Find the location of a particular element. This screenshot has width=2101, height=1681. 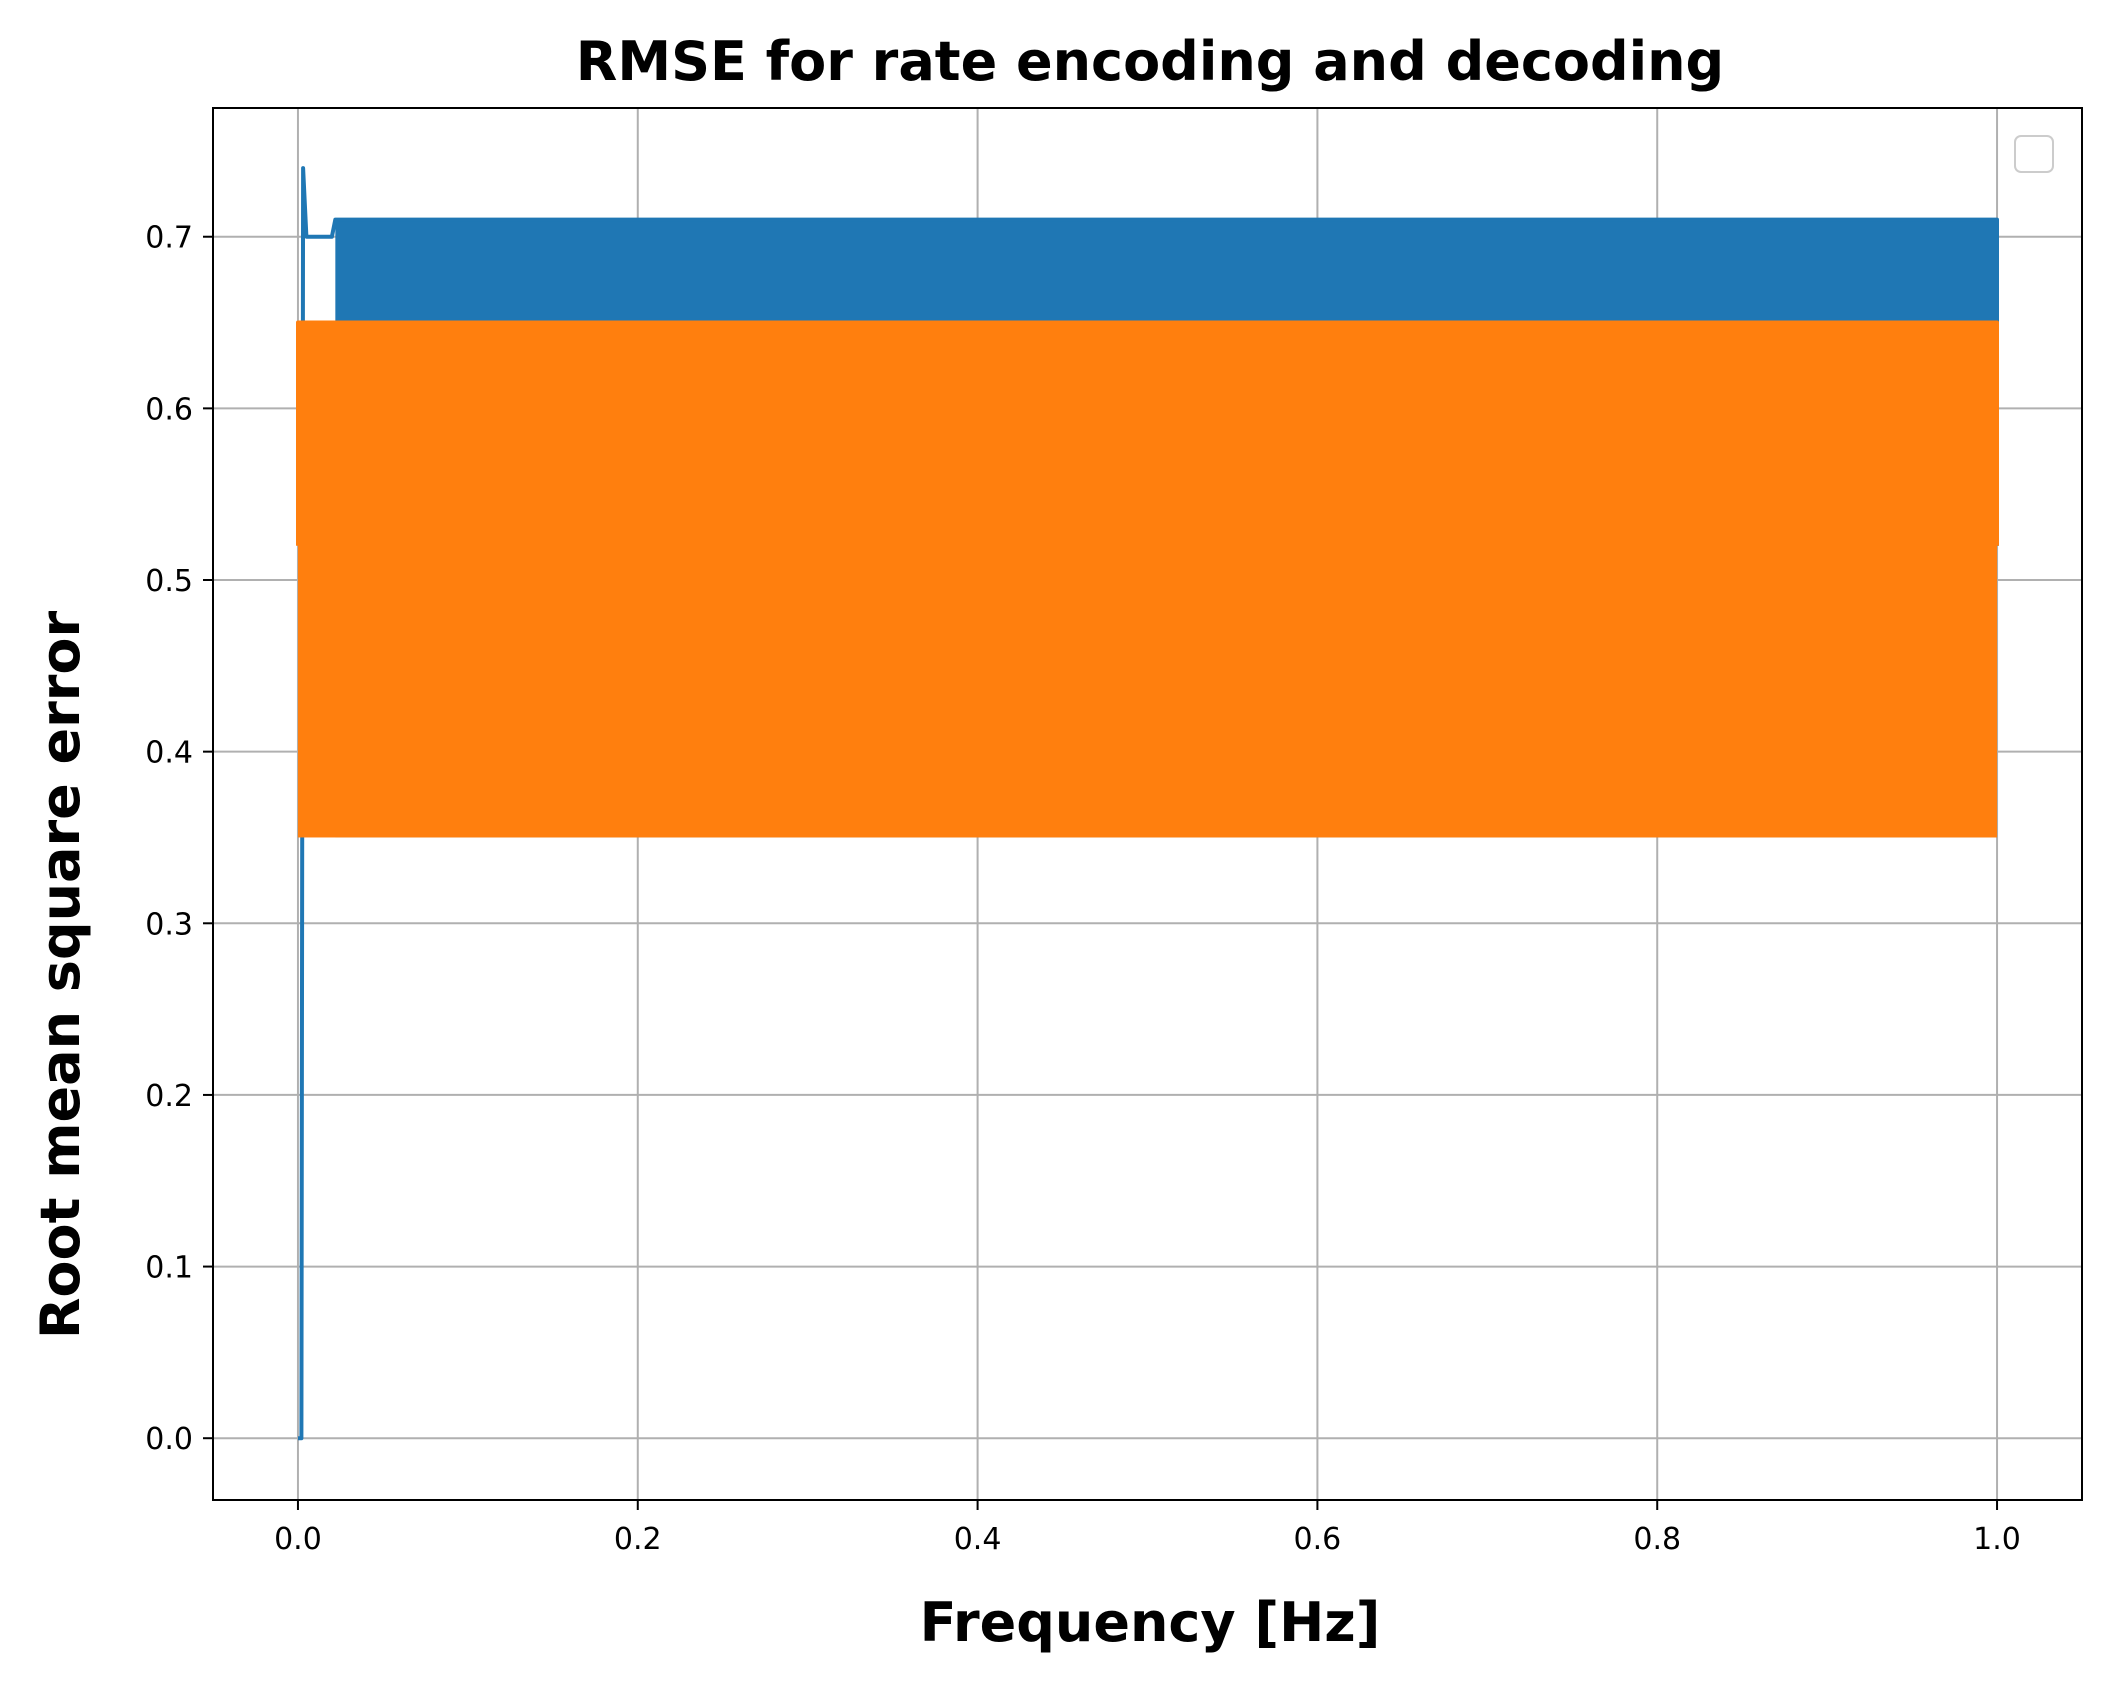

legend-box is located at coordinates (2034, 154).